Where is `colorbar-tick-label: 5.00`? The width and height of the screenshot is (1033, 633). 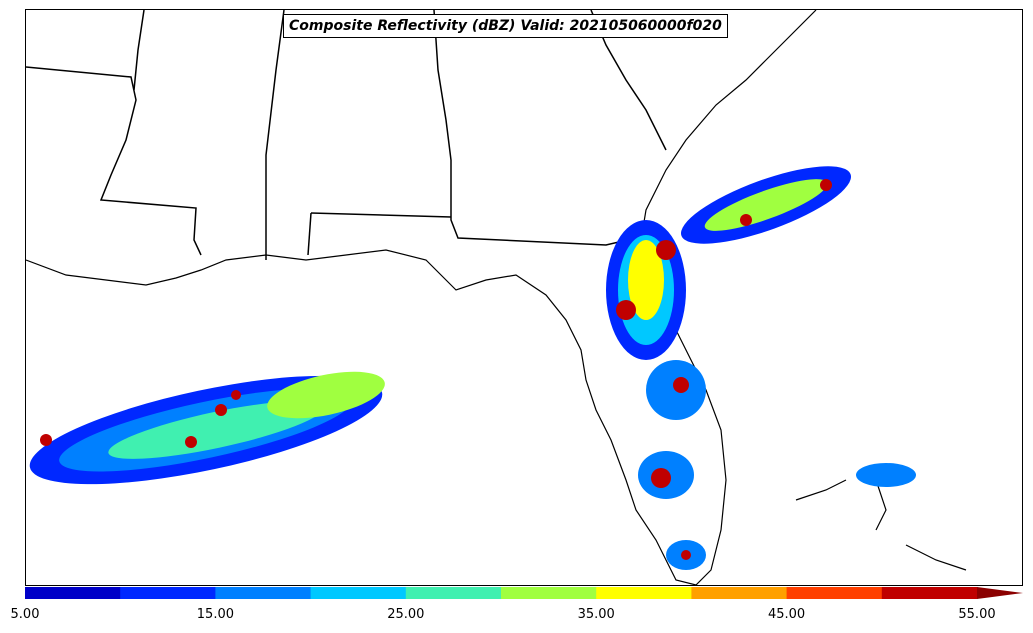
colorbar-tick-label: 5.00 is located at coordinates (25, 614).